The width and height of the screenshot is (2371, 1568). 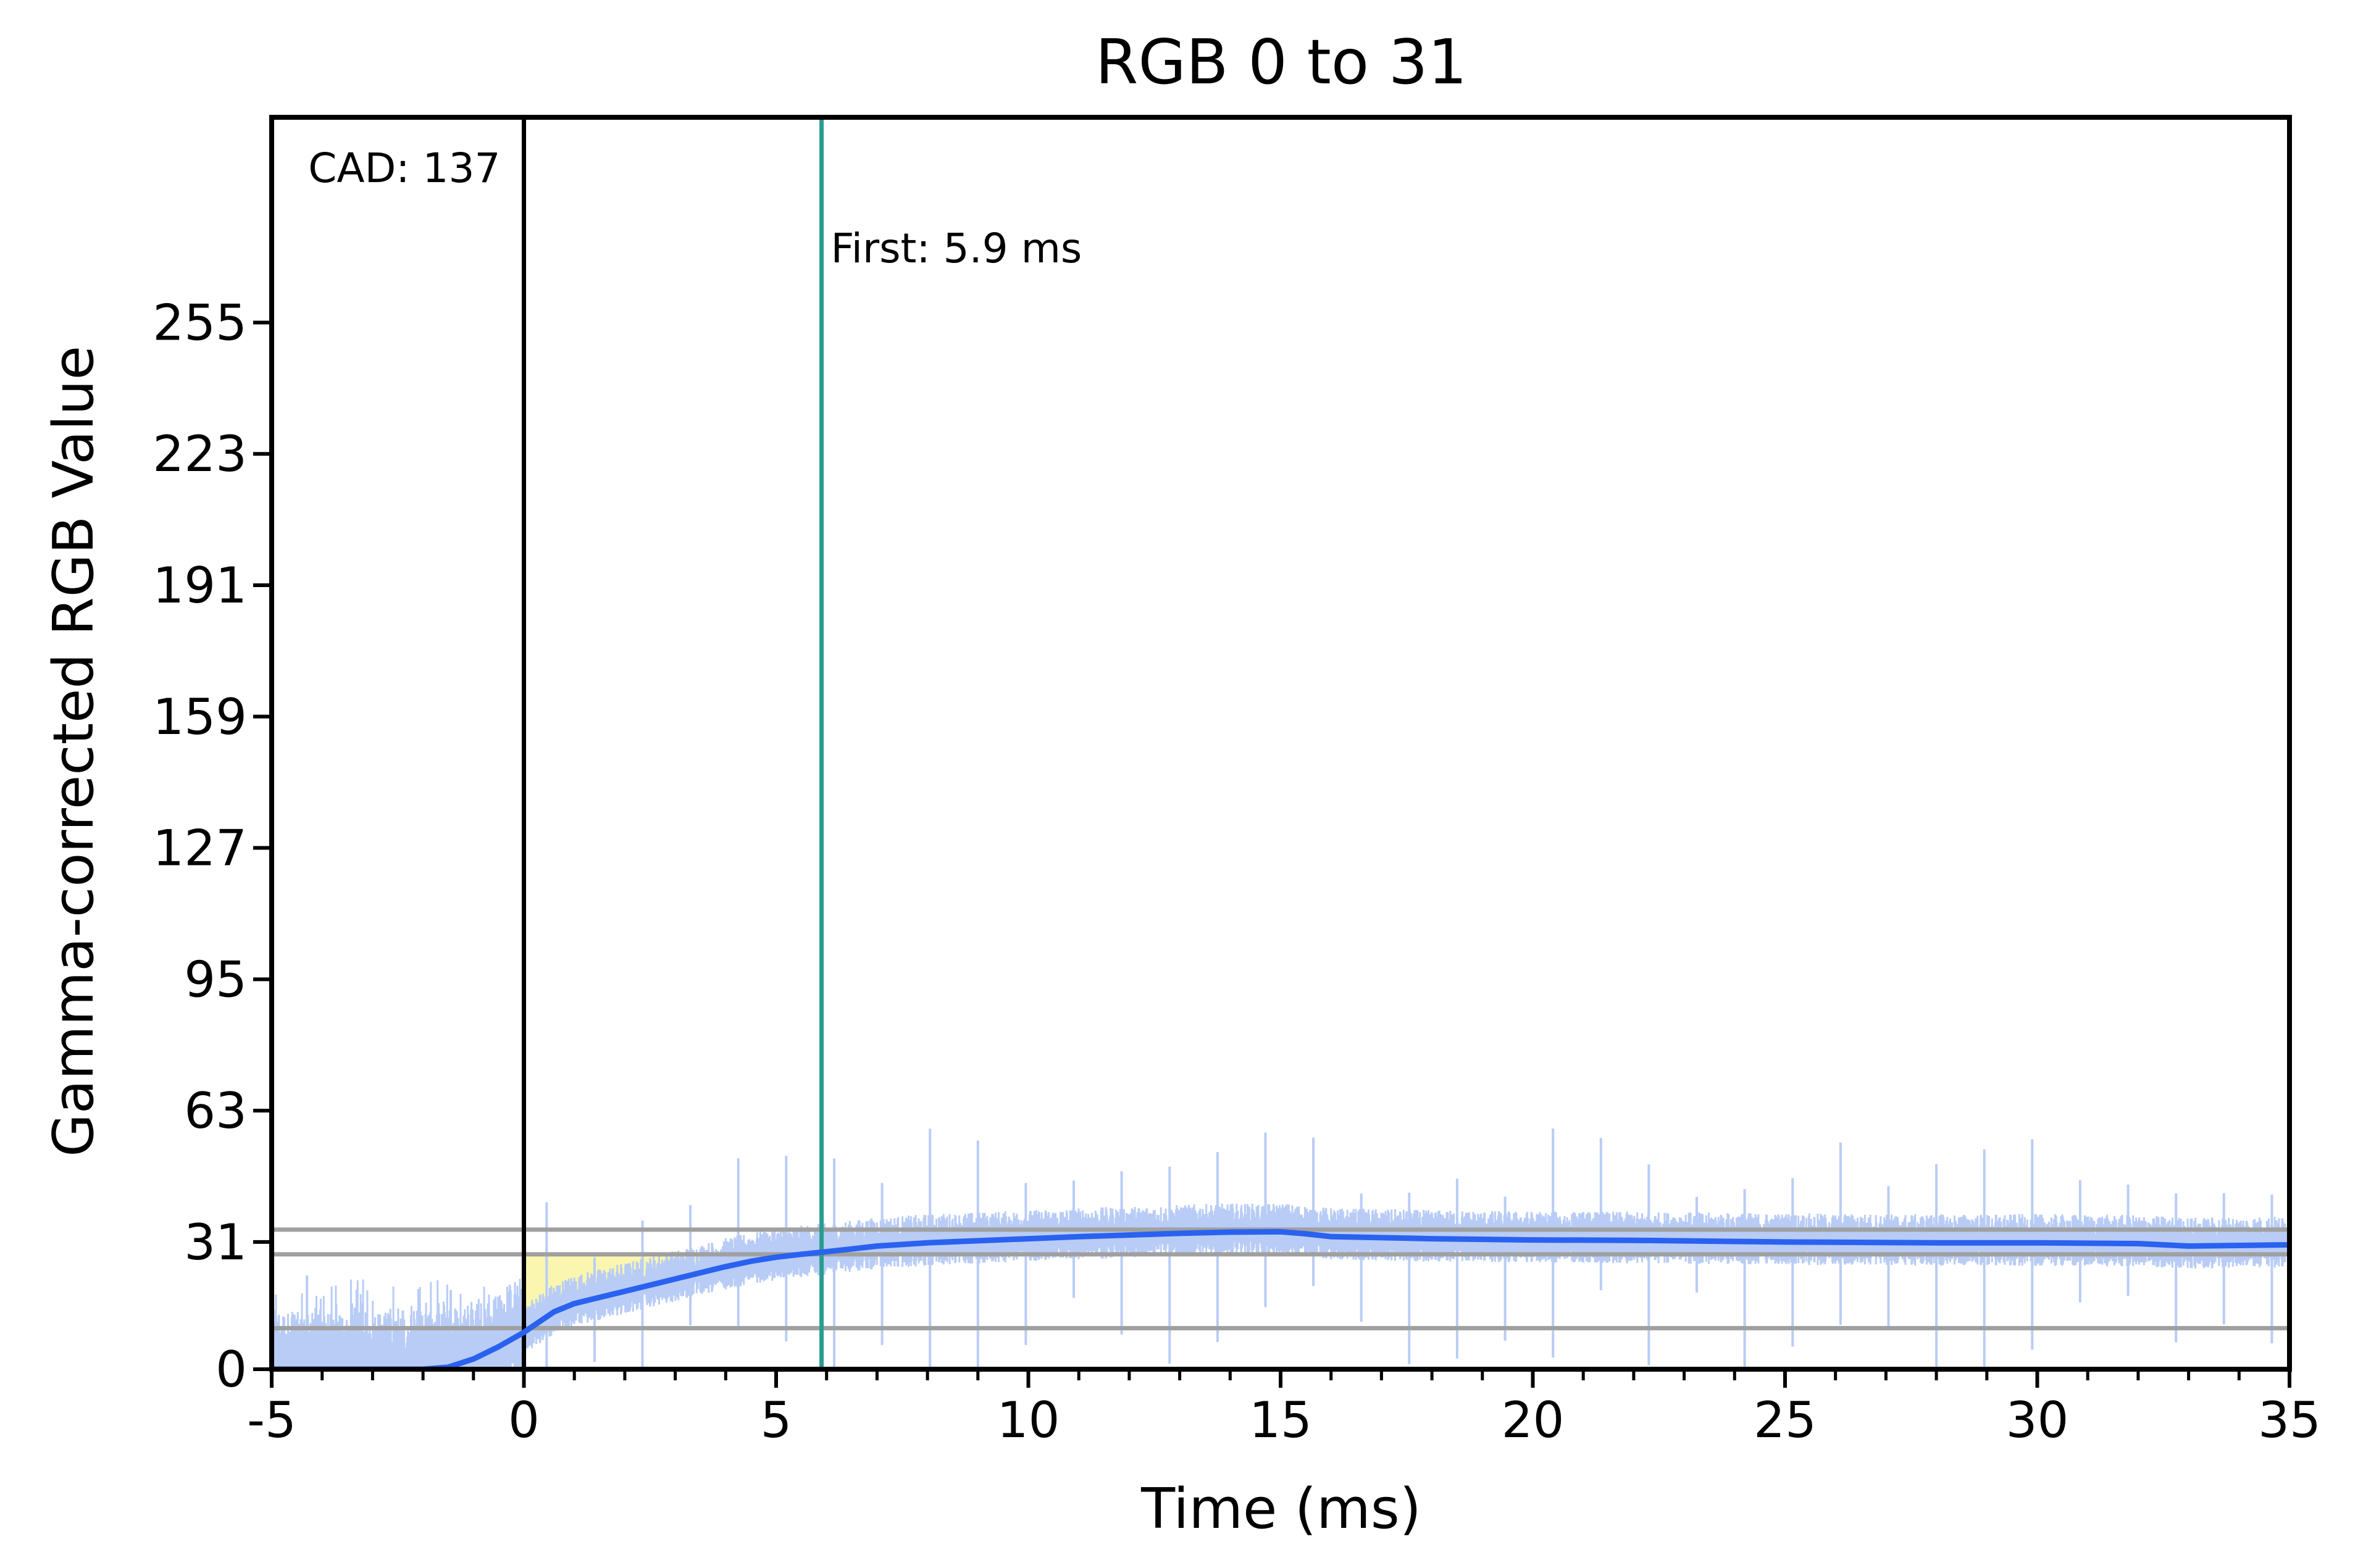 I want to click on x-tick-label: 25, so click(x=1785, y=1420).